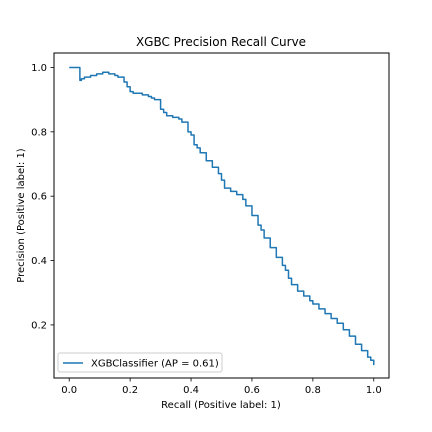  I want to click on y-tick-label: 1.0, so click(39, 68).